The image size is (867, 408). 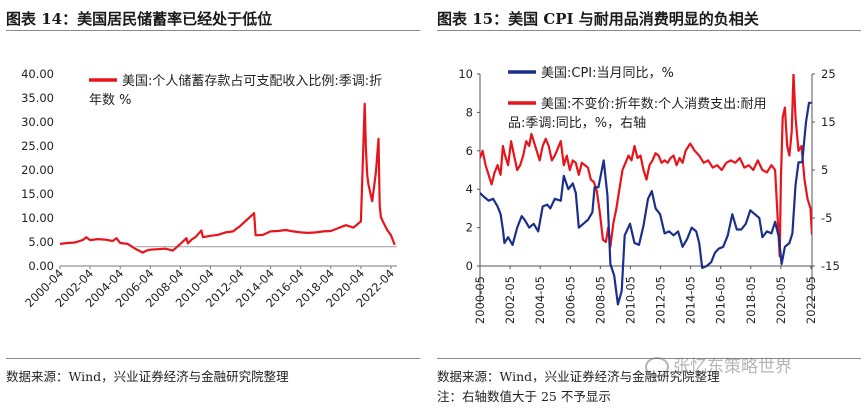 What do you see at coordinates (469, 189) in the screenshot?
I see `right-left-y-tick-label: 4` at bounding box center [469, 189].